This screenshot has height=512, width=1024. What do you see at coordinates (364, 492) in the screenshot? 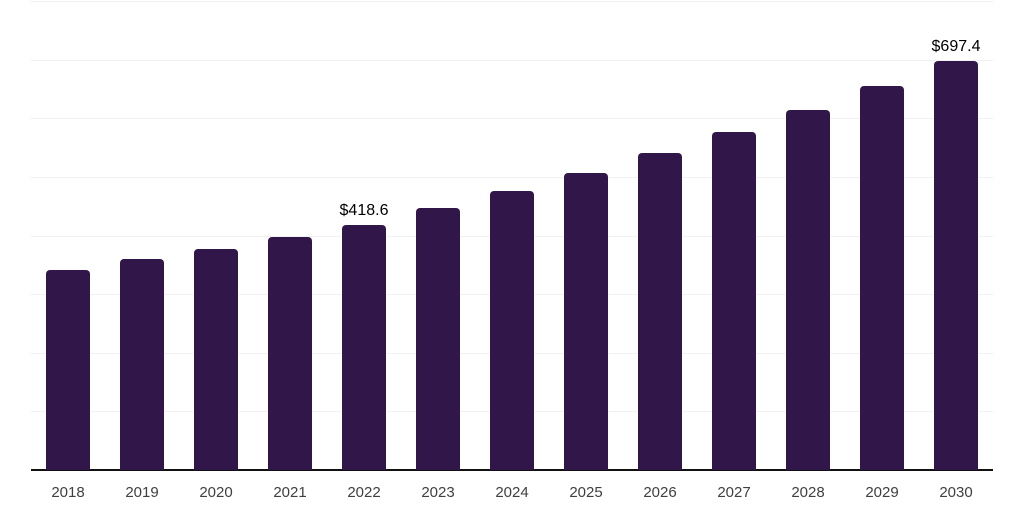
I see `x-tick-label-2022: 2022` at bounding box center [364, 492].